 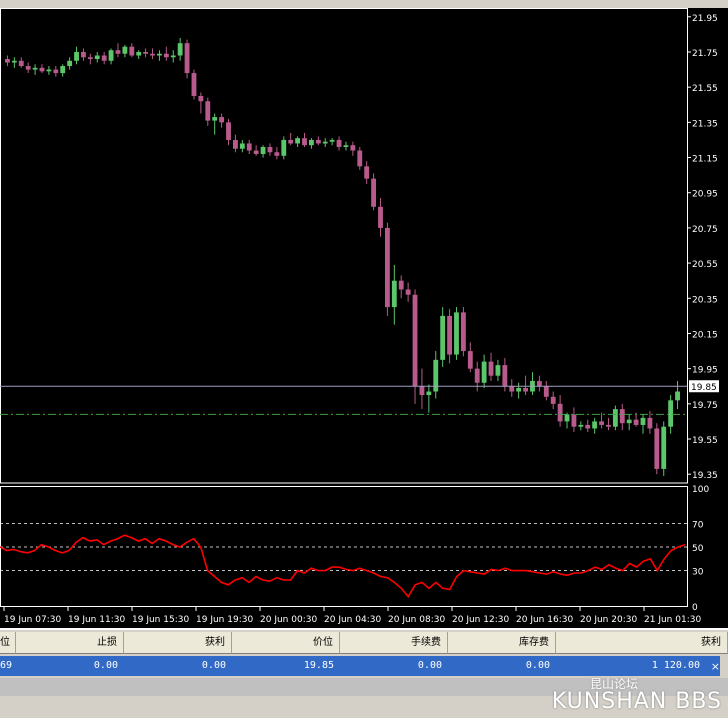 I want to click on indicator-level-label: 50, so click(x=698, y=549).